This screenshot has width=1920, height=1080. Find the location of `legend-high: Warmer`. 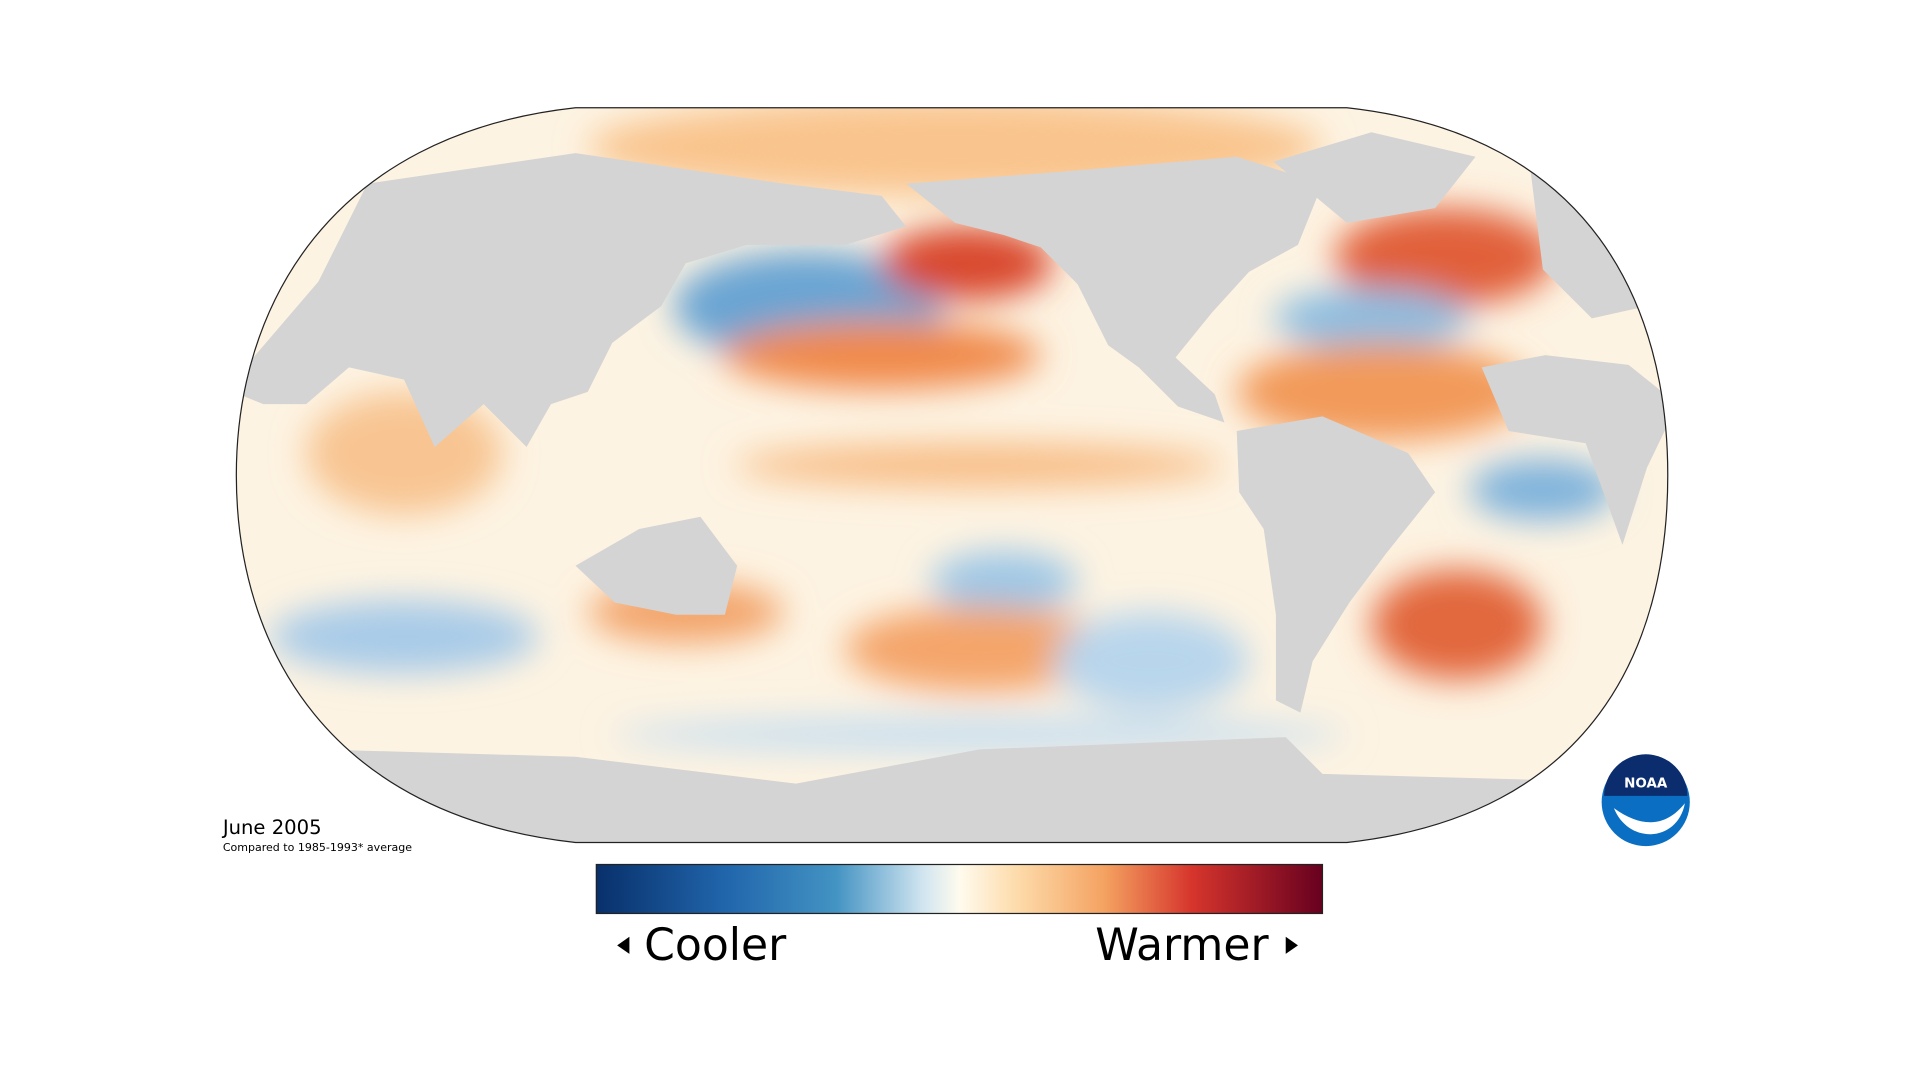

legend-high: Warmer is located at coordinates (1182, 945).